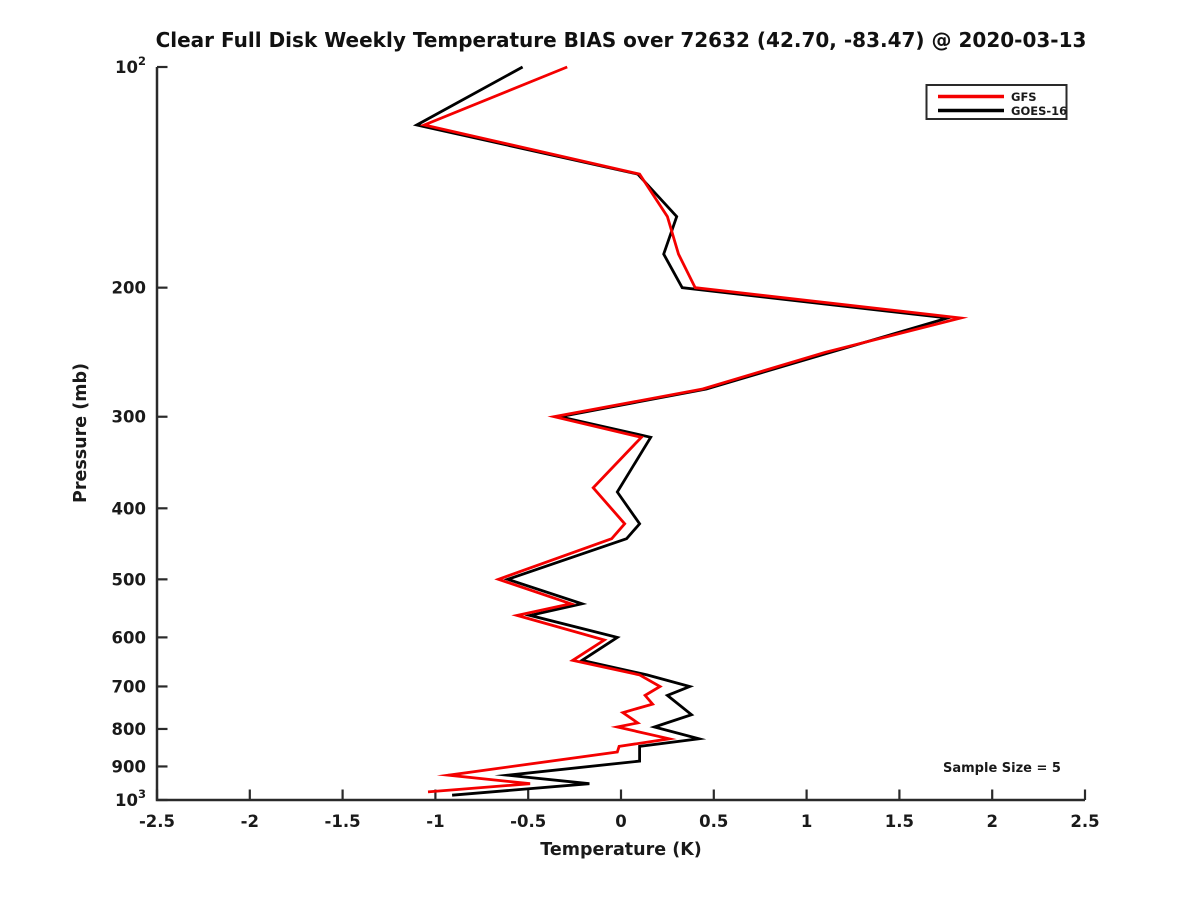 This screenshot has width=1200, height=900. What do you see at coordinates (129, 637) in the screenshot?
I see `y-tick-label: 600` at bounding box center [129, 637].